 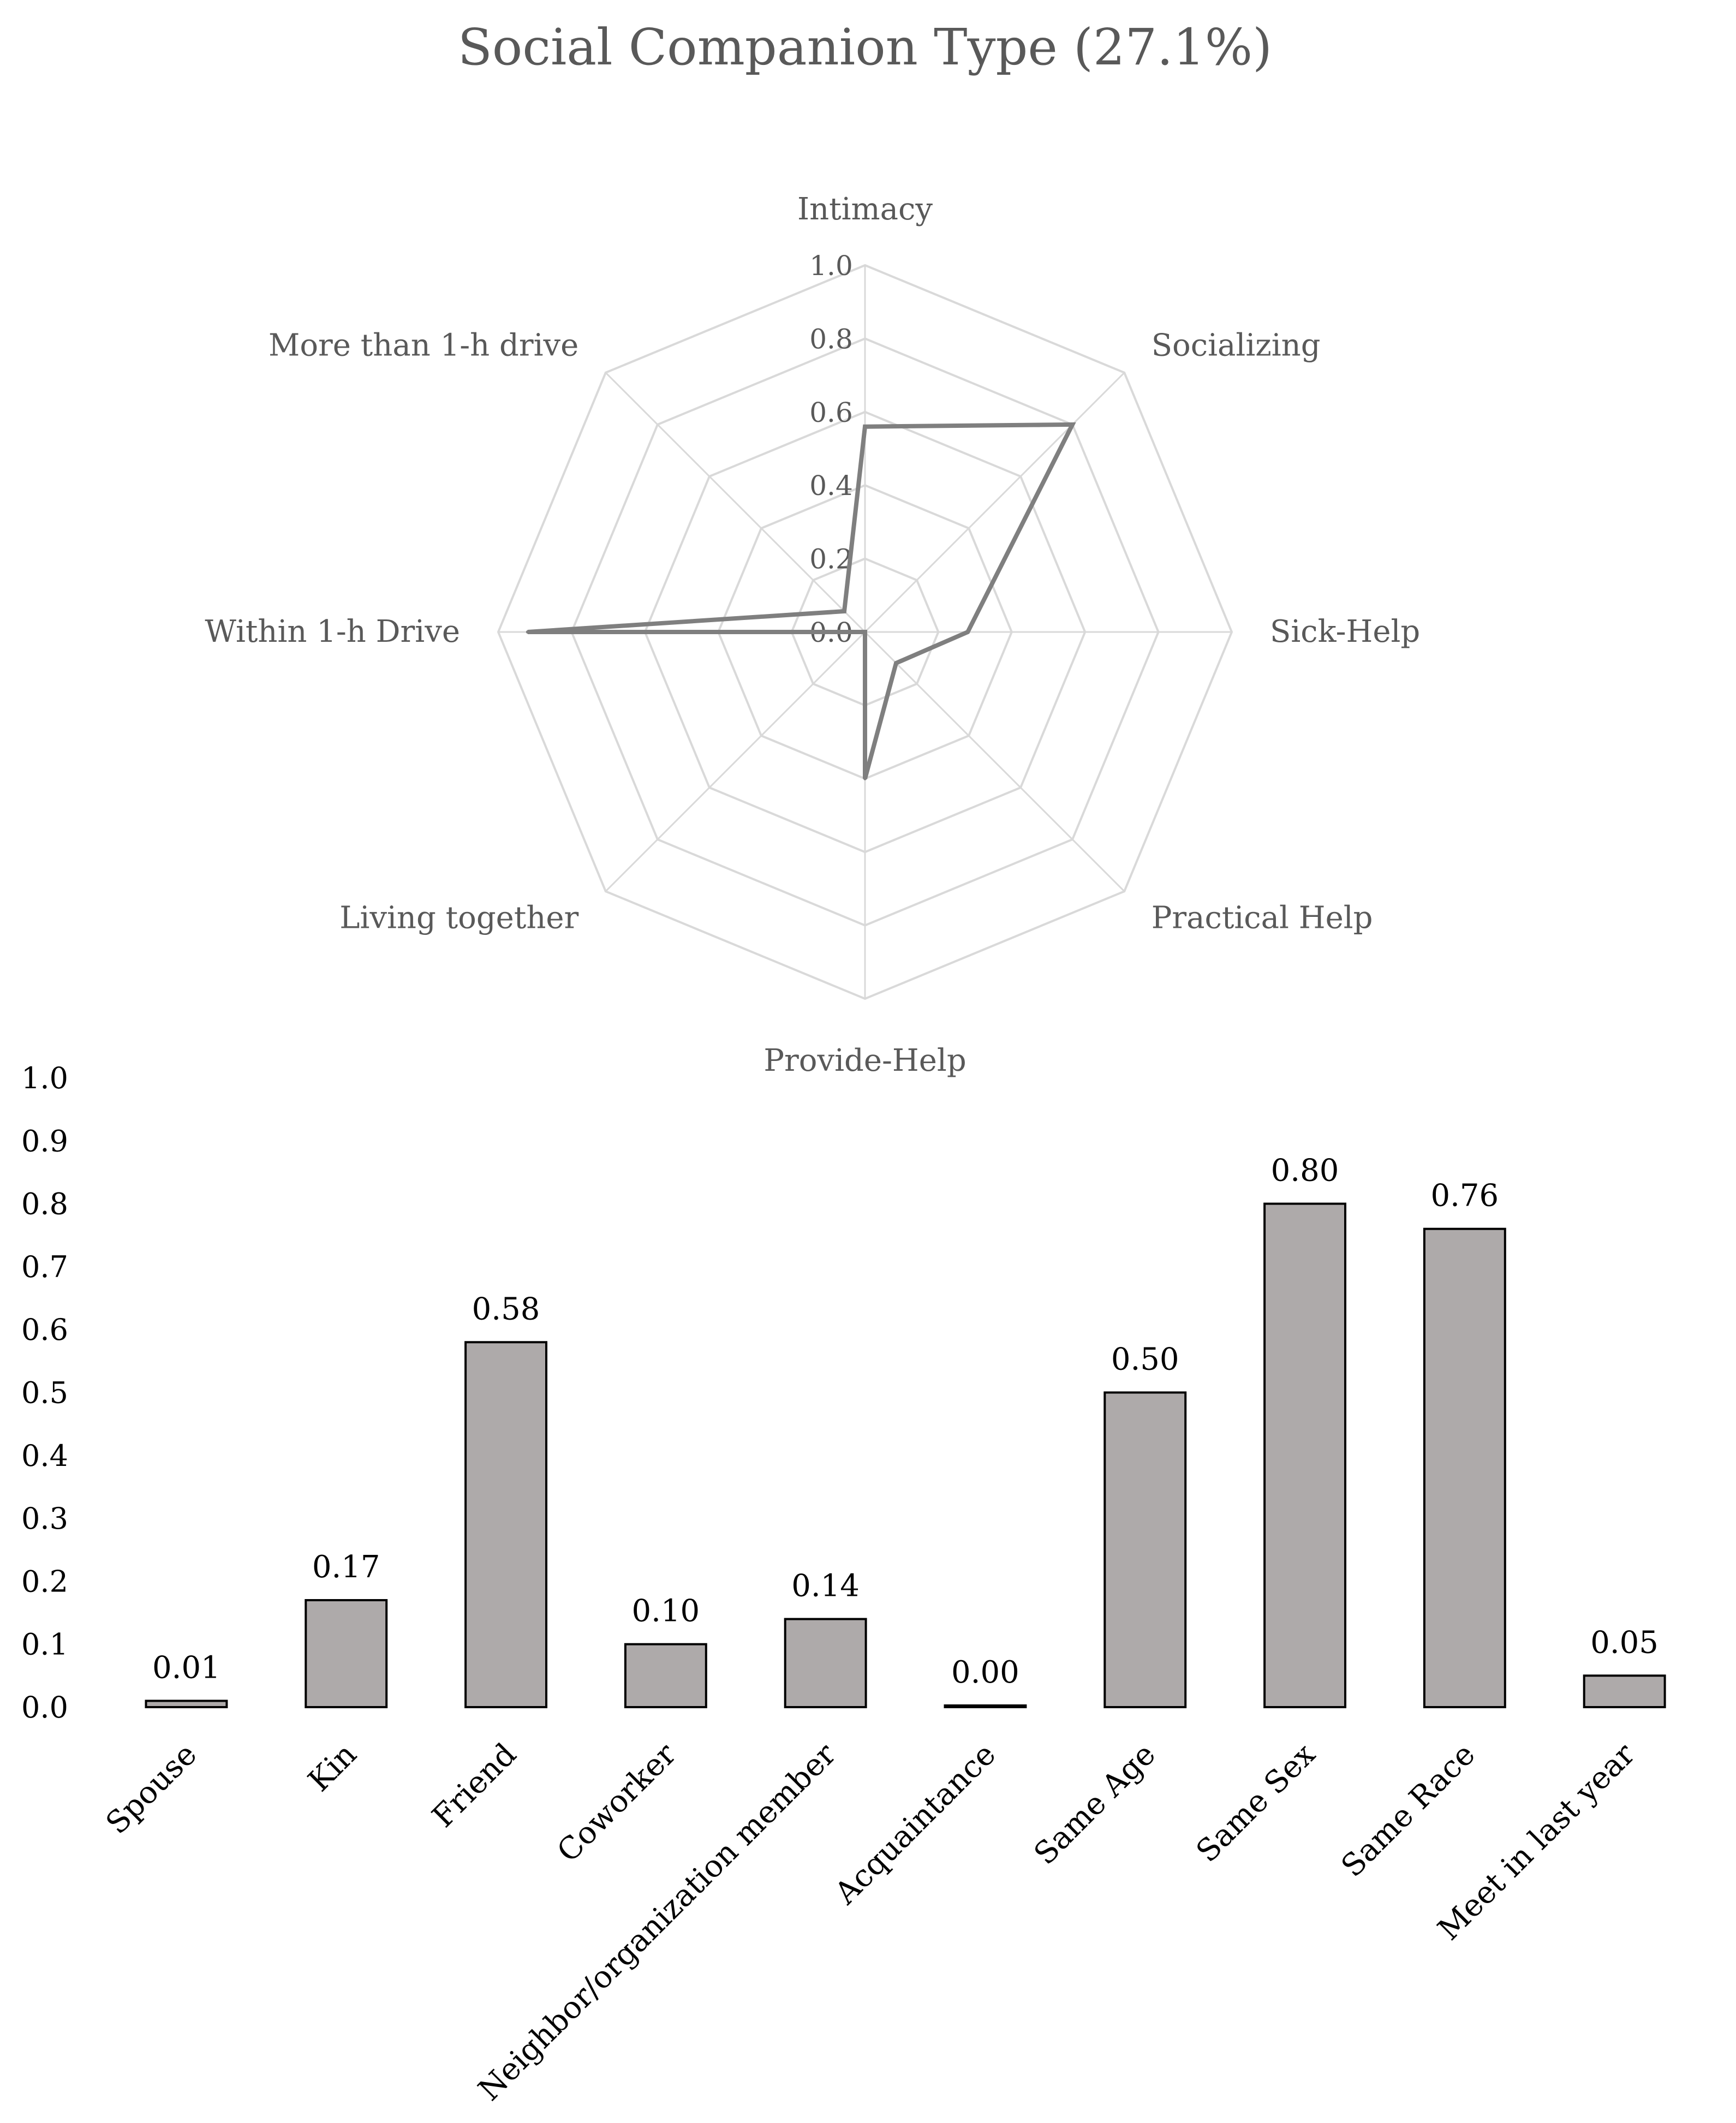 I want to click on radar-axis-label: Sick-Help, so click(x=1345, y=631).